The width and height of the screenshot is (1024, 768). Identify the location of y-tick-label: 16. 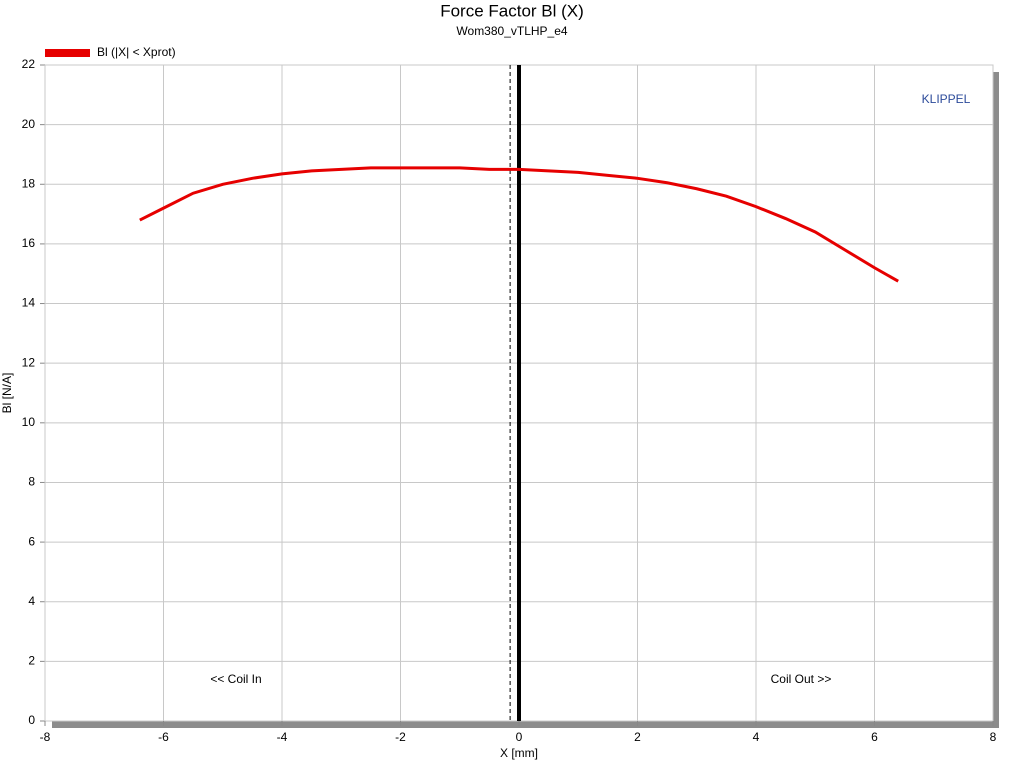
(29, 243).